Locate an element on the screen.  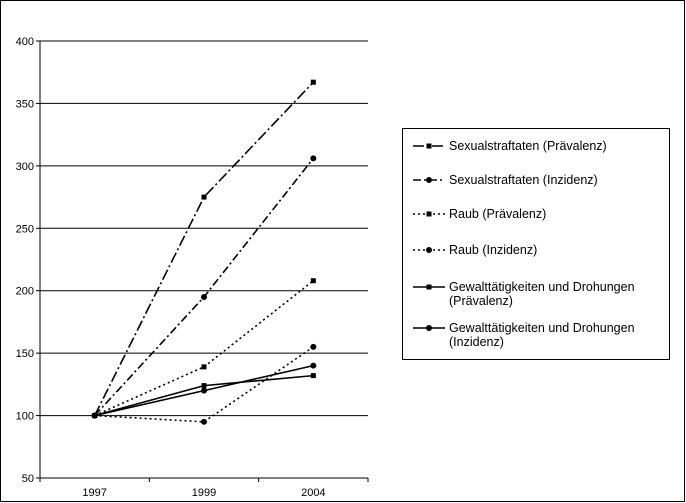
legend-label-line: Sexualstraftaten (Inzidenz) is located at coordinates (523, 180).